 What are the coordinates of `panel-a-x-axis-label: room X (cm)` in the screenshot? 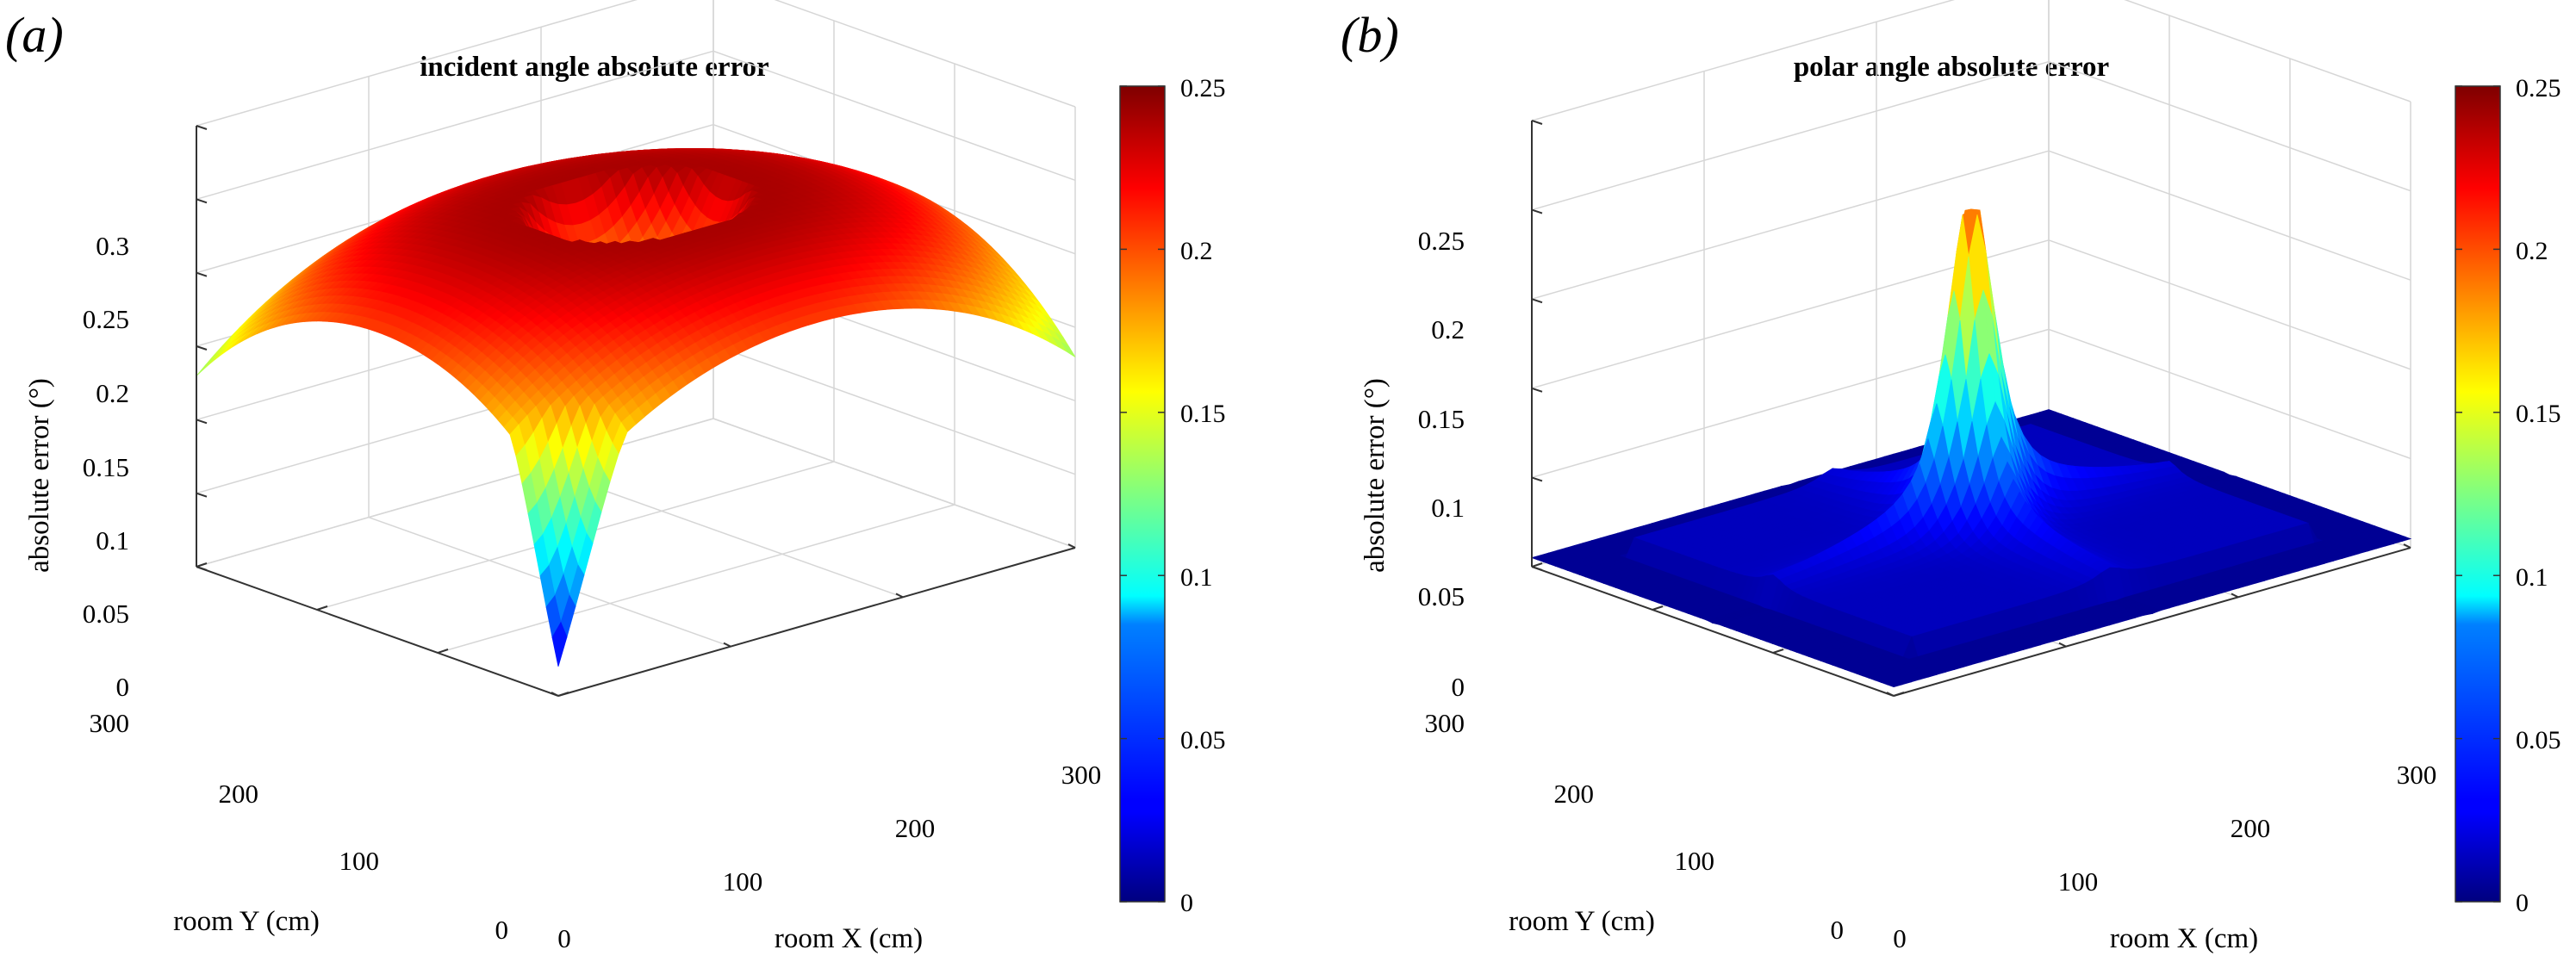 It's located at (849, 938).